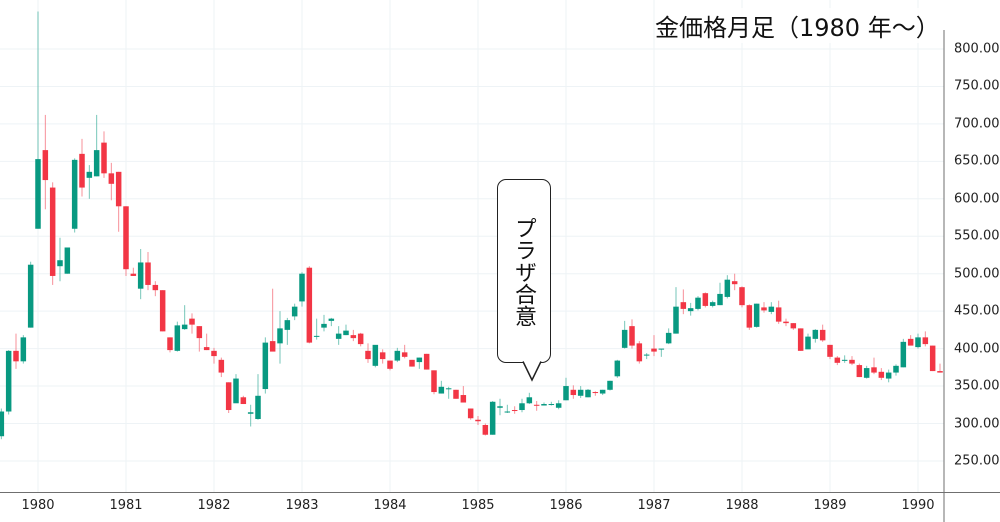  What do you see at coordinates (977, 236) in the screenshot?
I see `price-tick-label: 550.00` at bounding box center [977, 236].